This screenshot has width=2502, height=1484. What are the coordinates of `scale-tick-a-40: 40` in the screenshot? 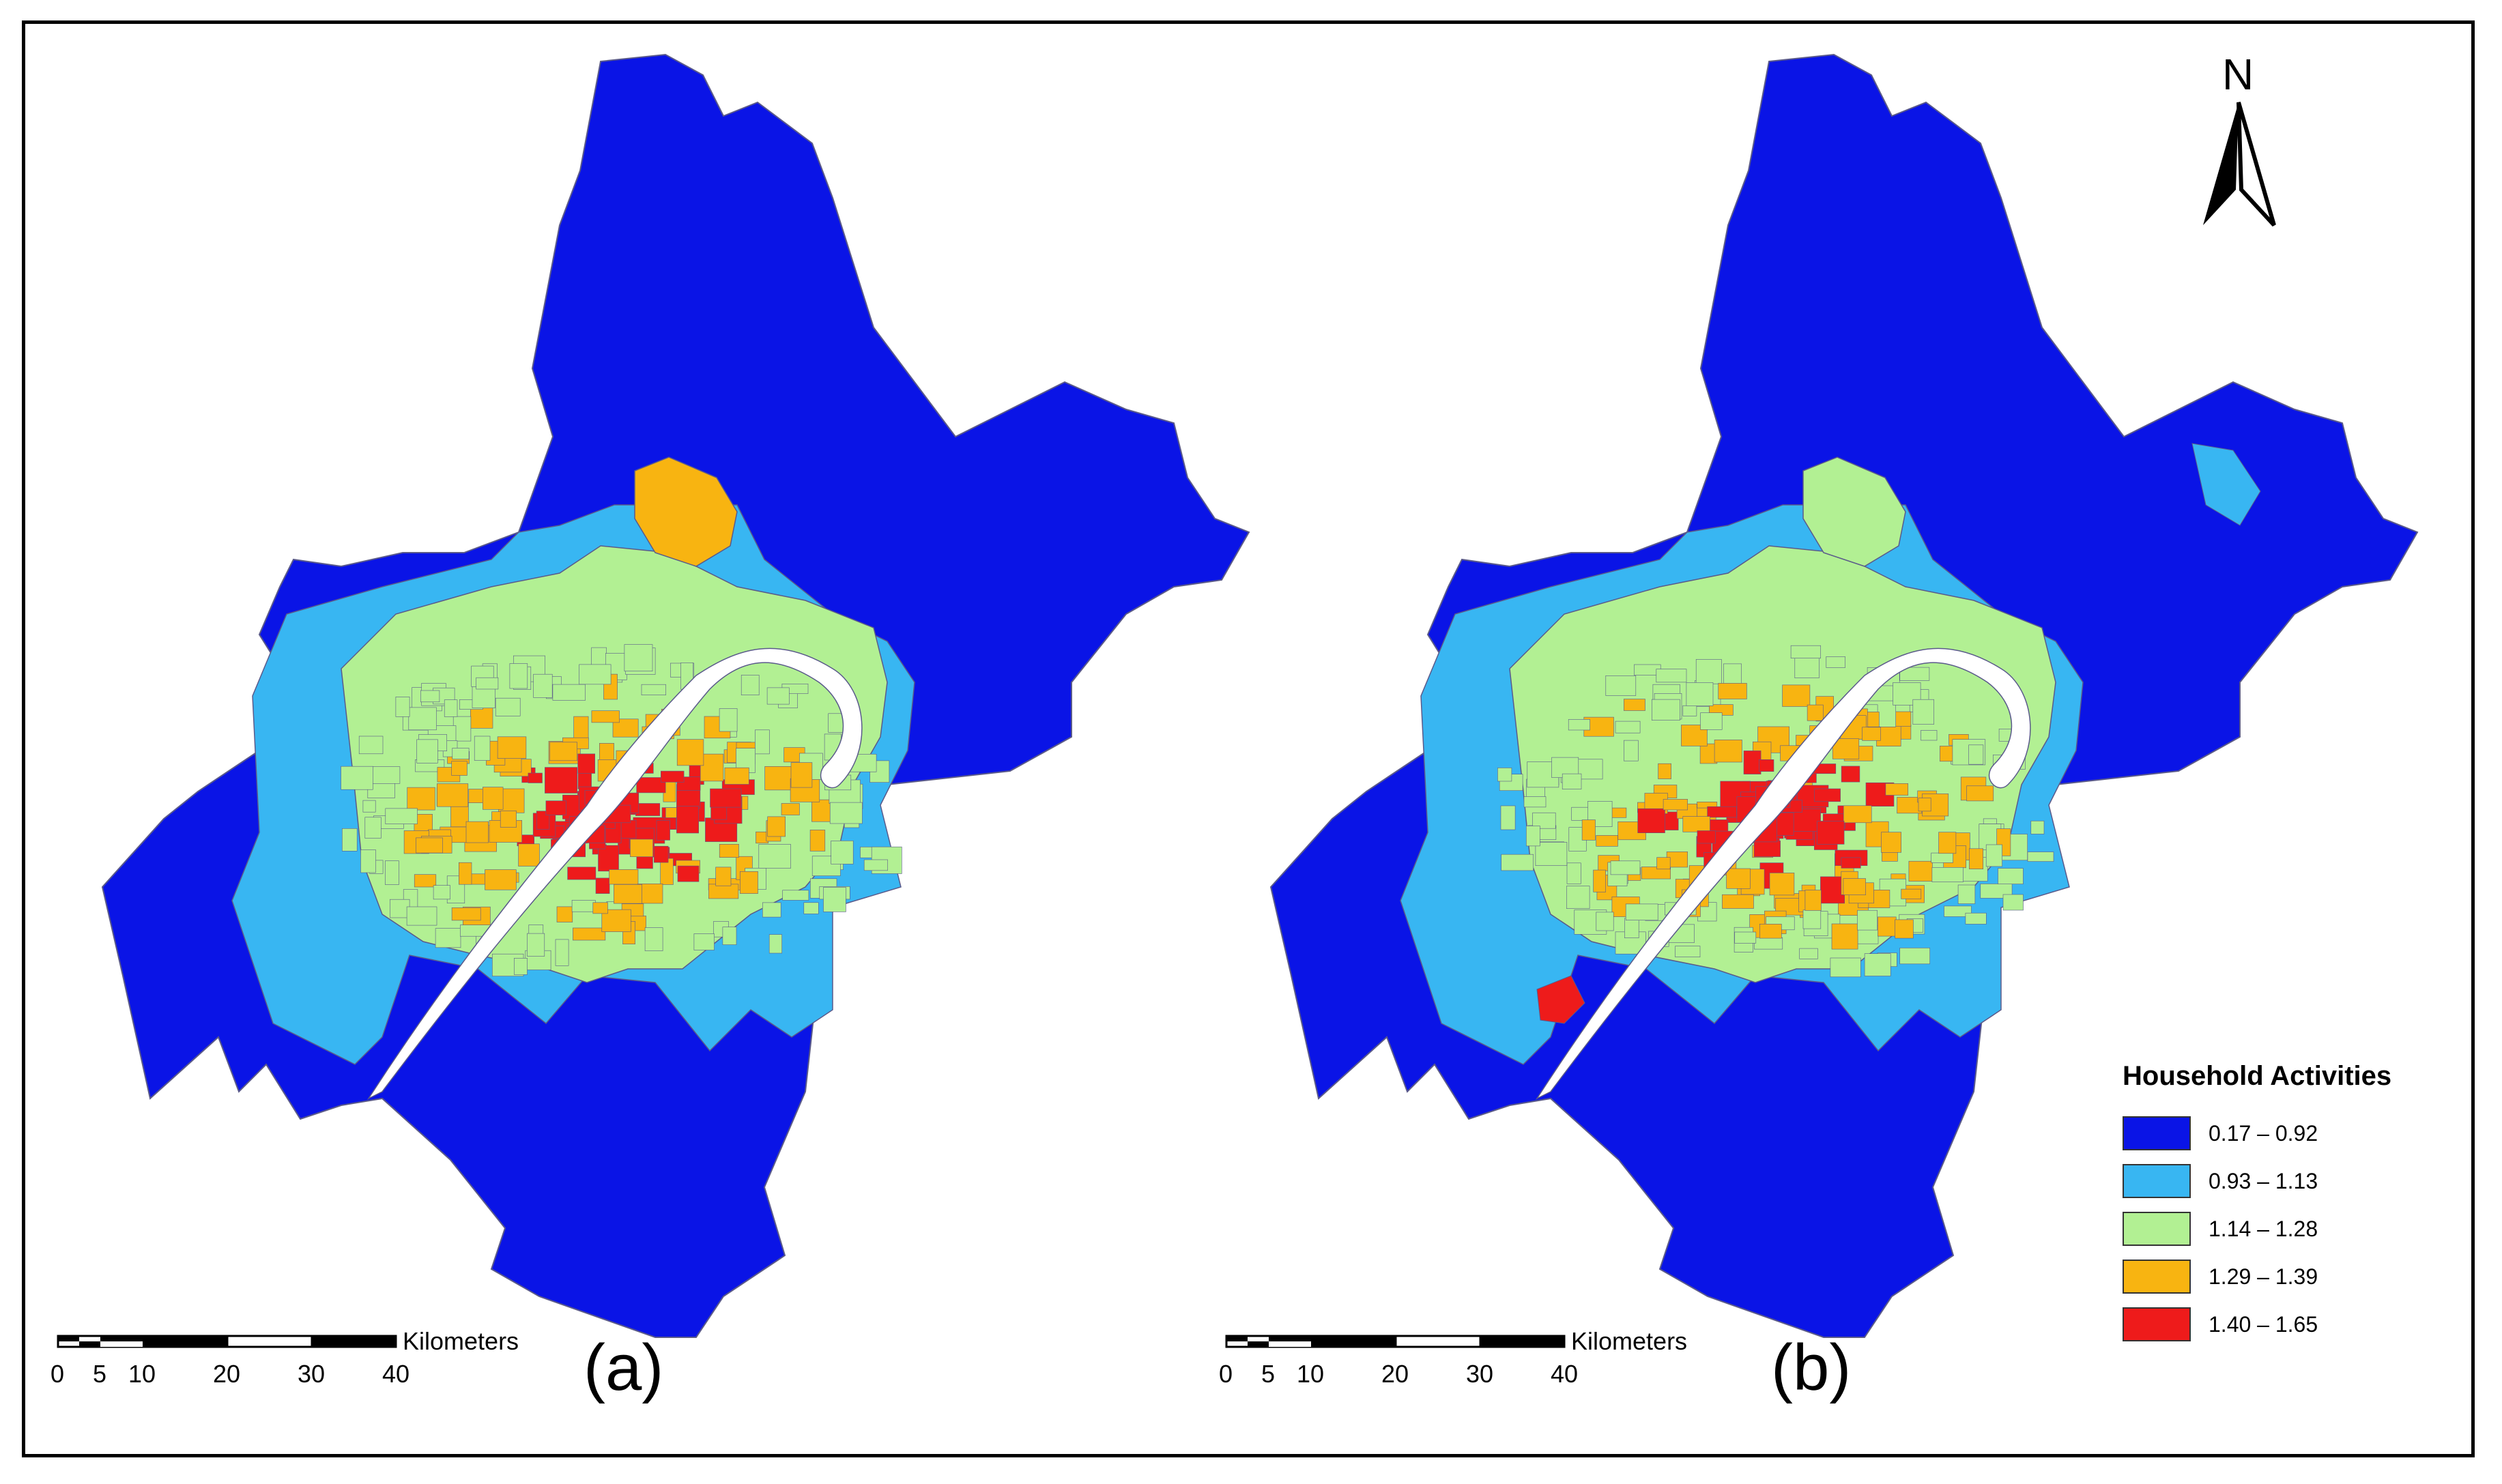 It's located at (395, 1374).